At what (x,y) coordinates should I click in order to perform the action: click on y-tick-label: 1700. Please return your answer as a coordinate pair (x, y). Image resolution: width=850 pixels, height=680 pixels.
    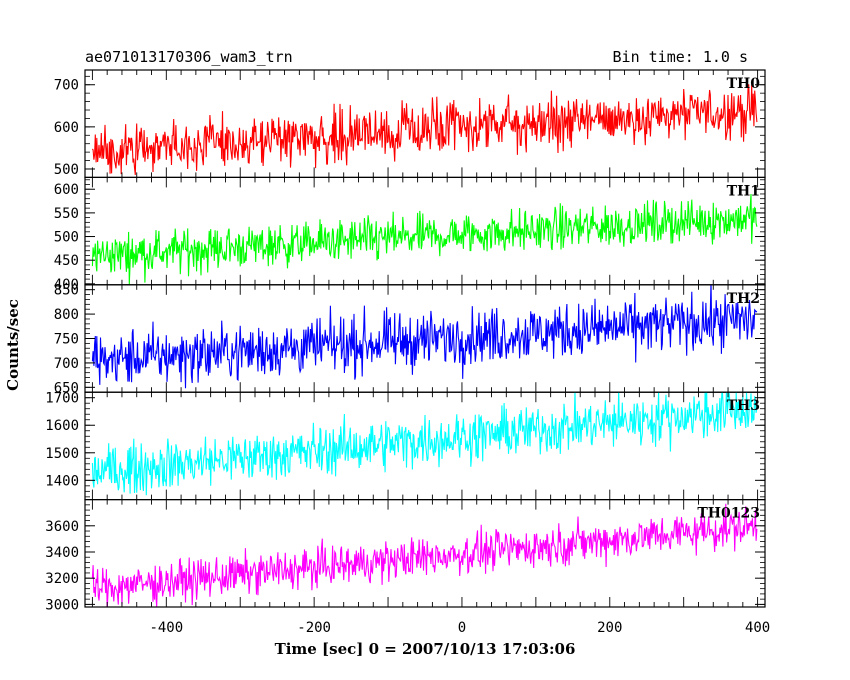
    Looking at the image, I should click on (62, 399).